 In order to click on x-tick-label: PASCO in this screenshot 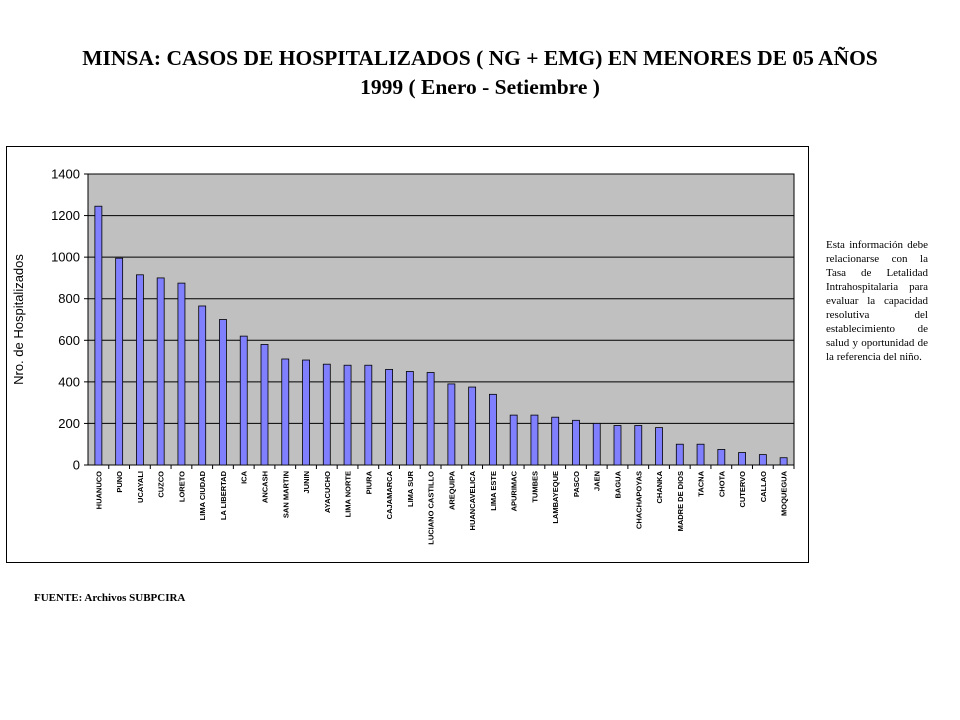, I will do `click(576, 484)`.